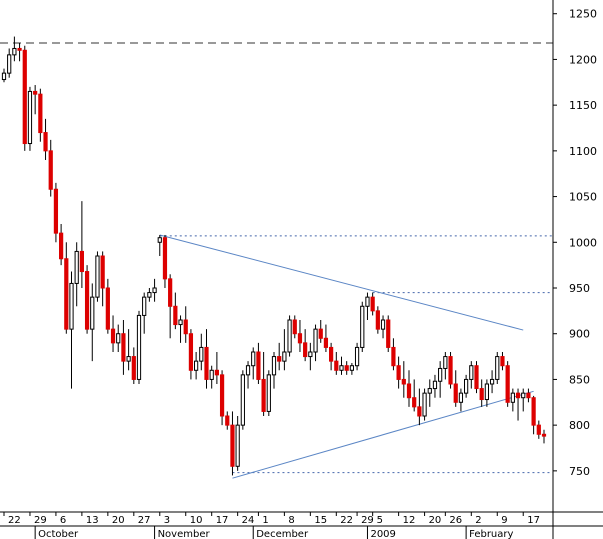 The image size is (603, 539). What do you see at coordinates (579, 288) in the screenshot?
I see `y-tick-label: 950` at bounding box center [579, 288].